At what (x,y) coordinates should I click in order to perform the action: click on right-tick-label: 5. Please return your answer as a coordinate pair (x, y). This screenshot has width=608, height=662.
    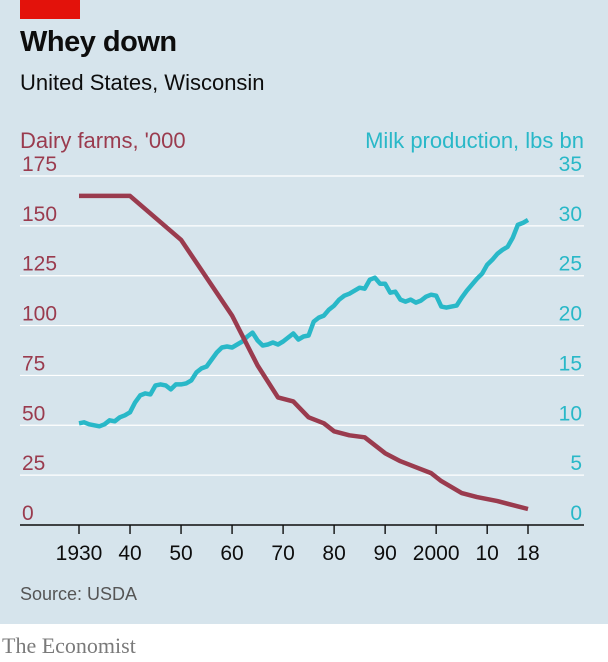
    Looking at the image, I should click on (576, 463).